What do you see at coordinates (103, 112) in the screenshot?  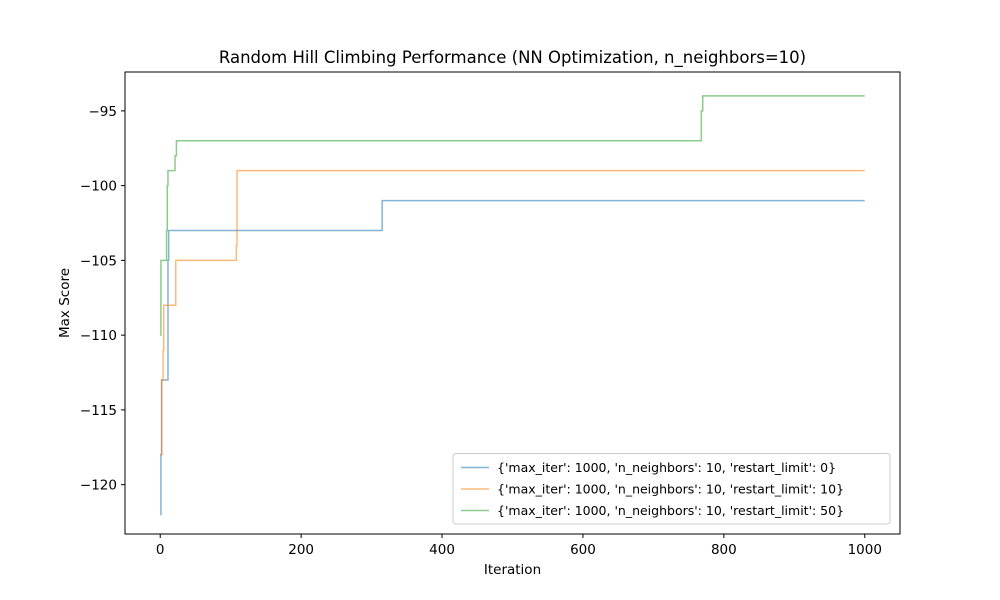 I see `y-tick-label: −95` at bounding box center [103, 112].